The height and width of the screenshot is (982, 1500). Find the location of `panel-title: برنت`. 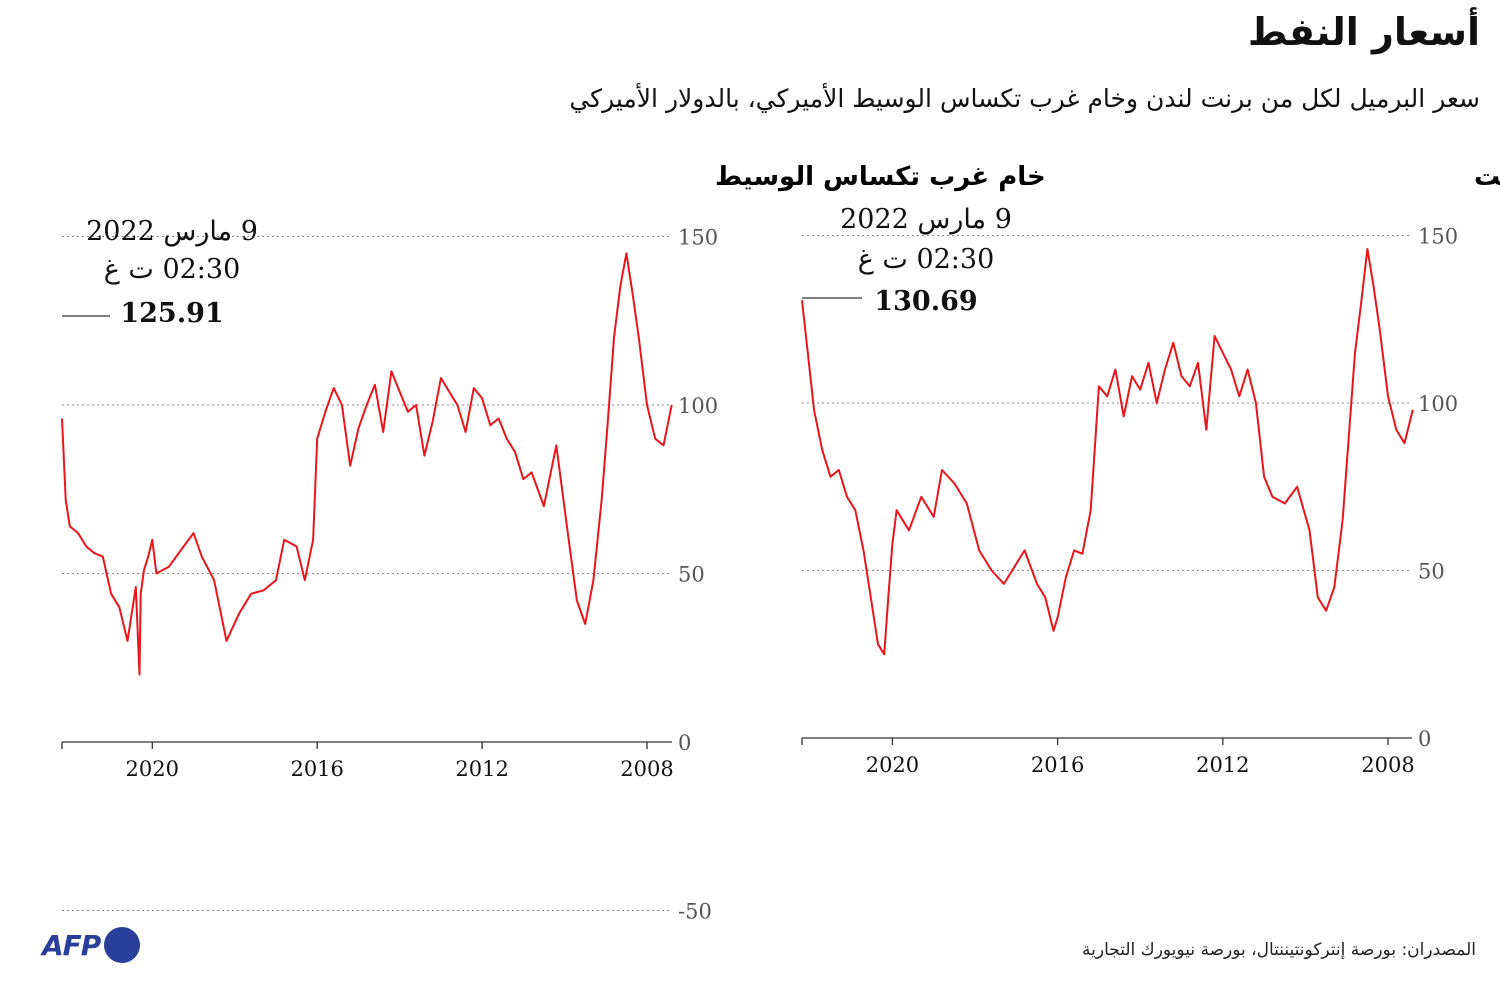

panel-title: برنت is located at coordinates (1487, 177).